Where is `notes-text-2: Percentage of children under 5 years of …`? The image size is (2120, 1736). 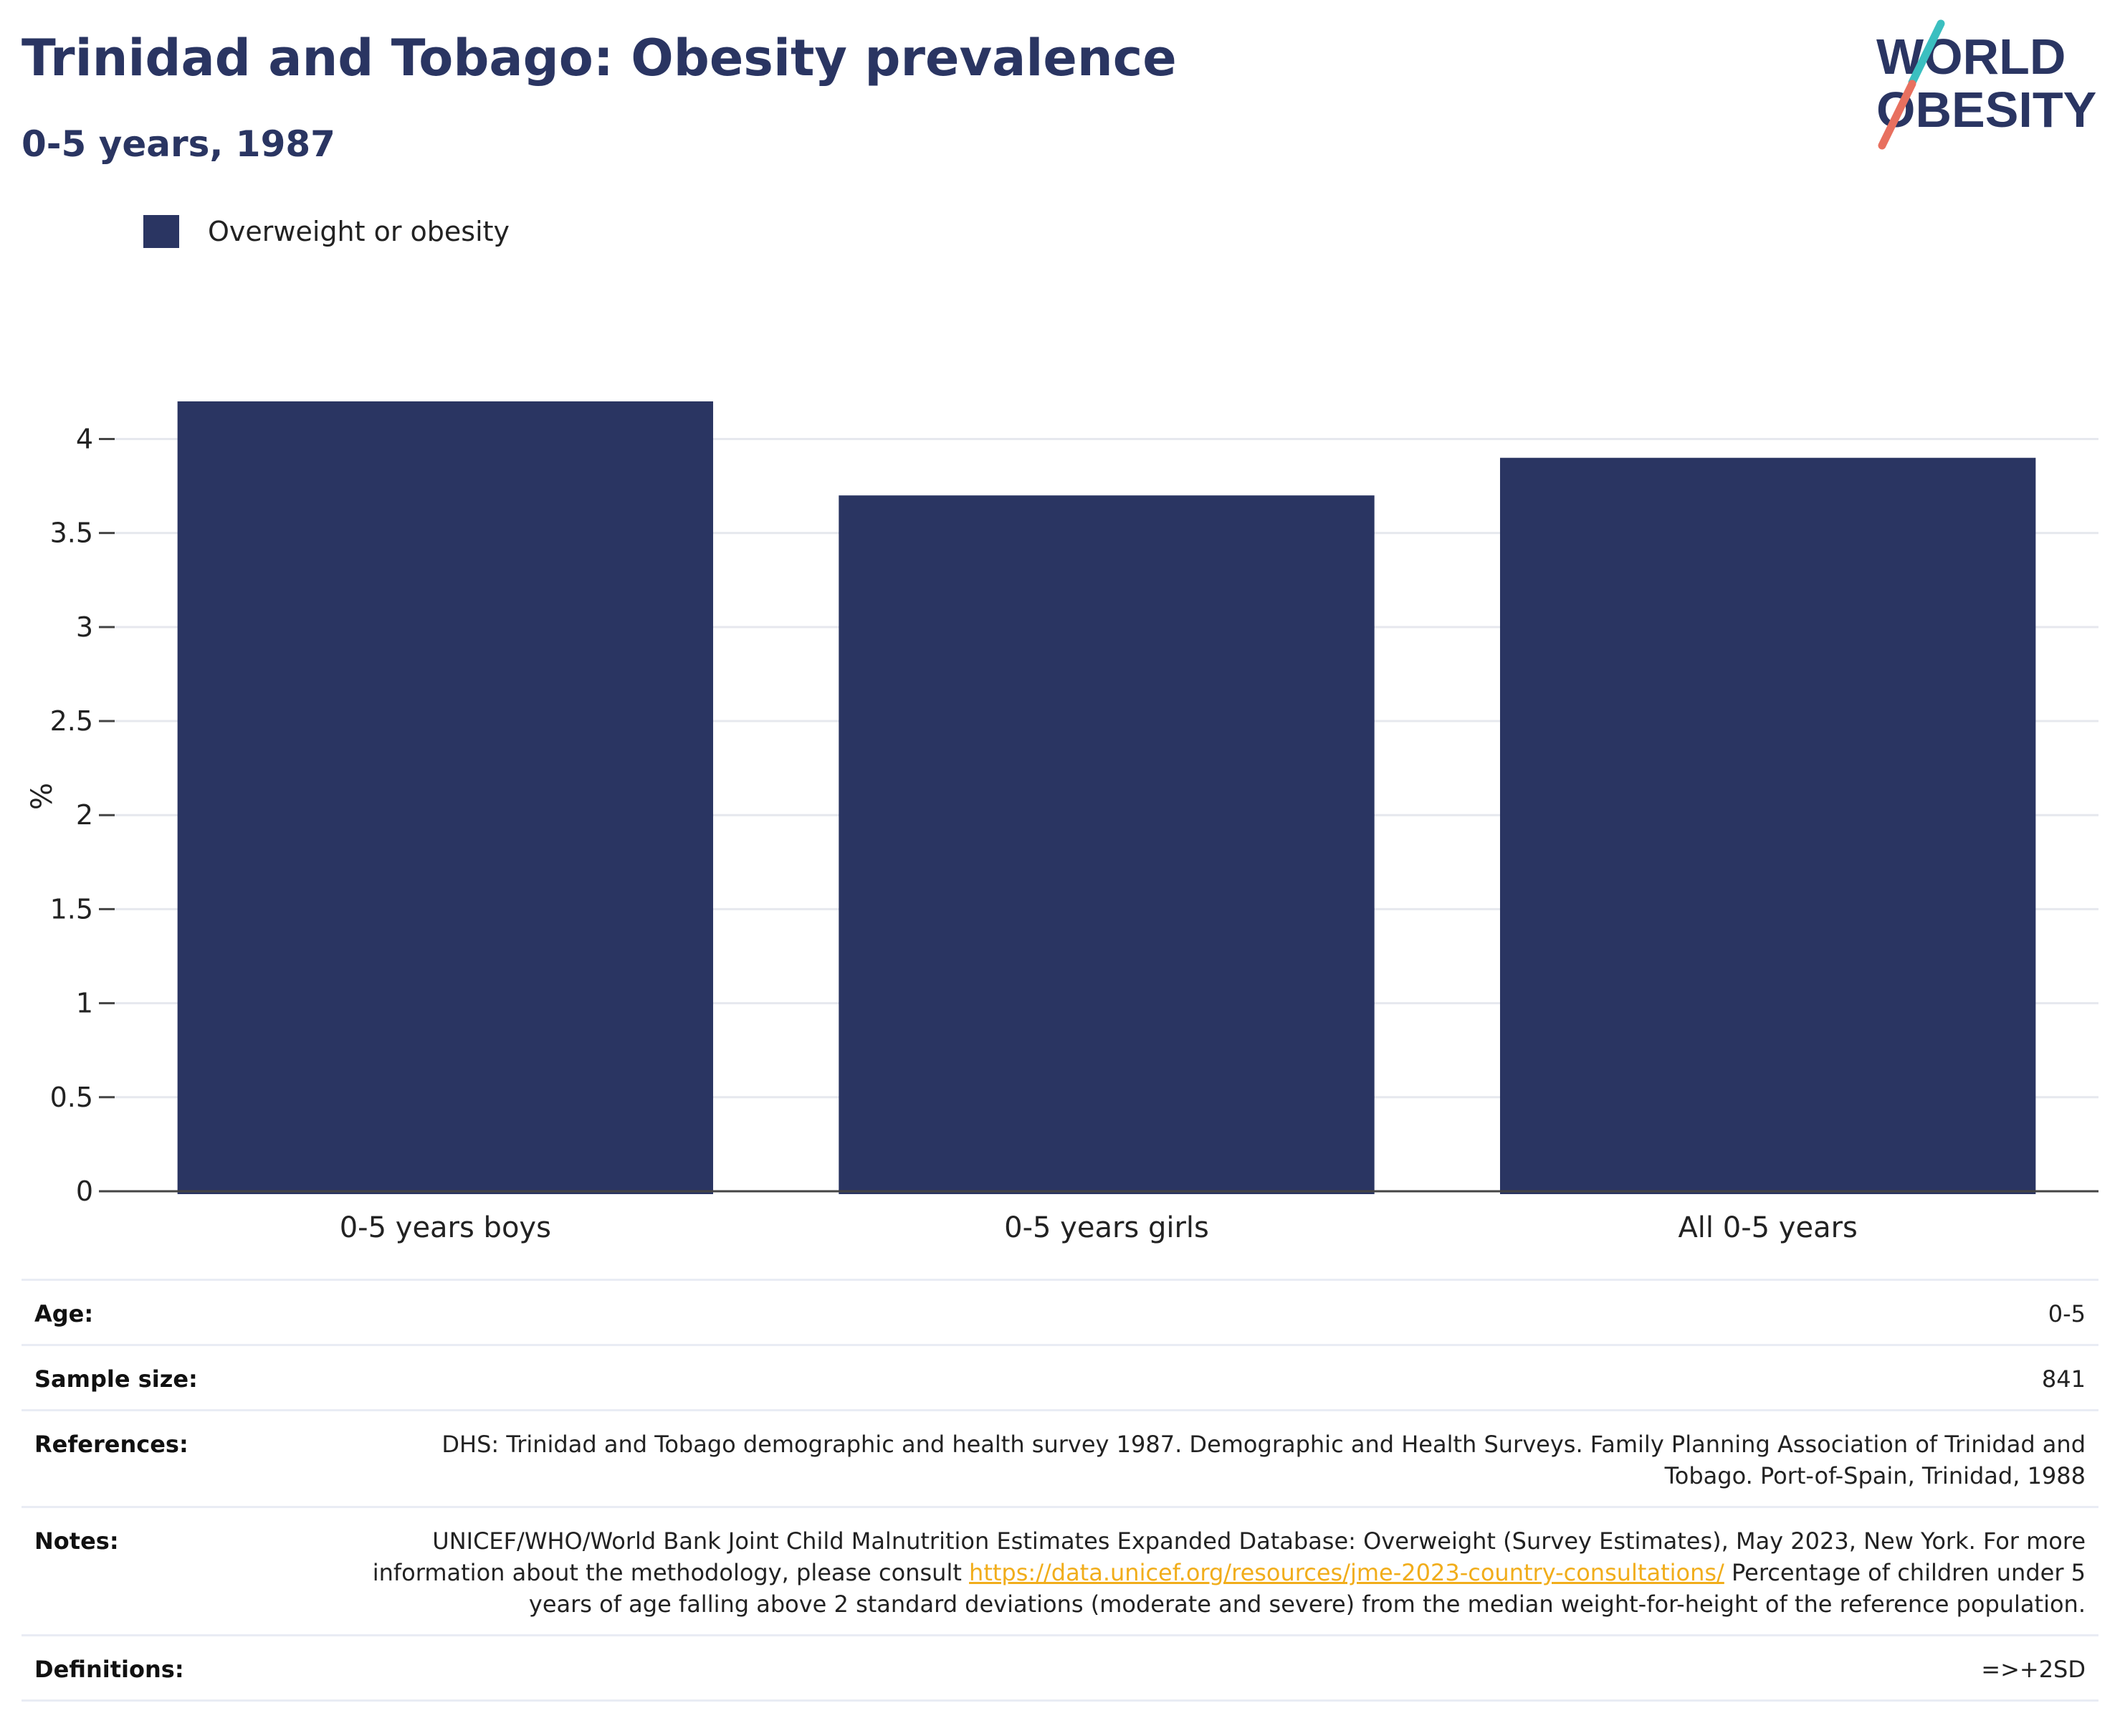 notes-text-2: Percentage of children under 5 years of … is located at coordinates (1307, 1588).